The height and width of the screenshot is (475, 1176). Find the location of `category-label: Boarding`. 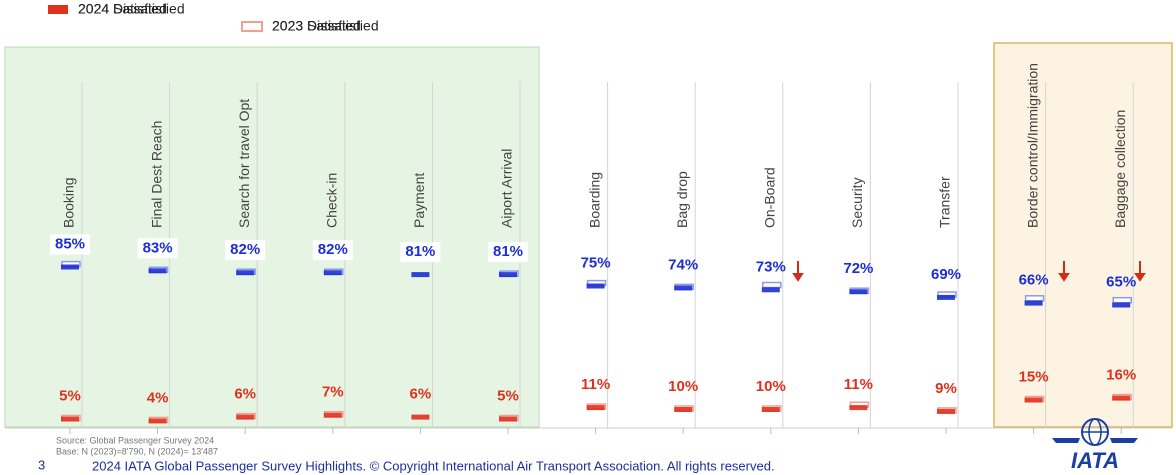

category-label: Boarding is located at coordinates (594, 200).